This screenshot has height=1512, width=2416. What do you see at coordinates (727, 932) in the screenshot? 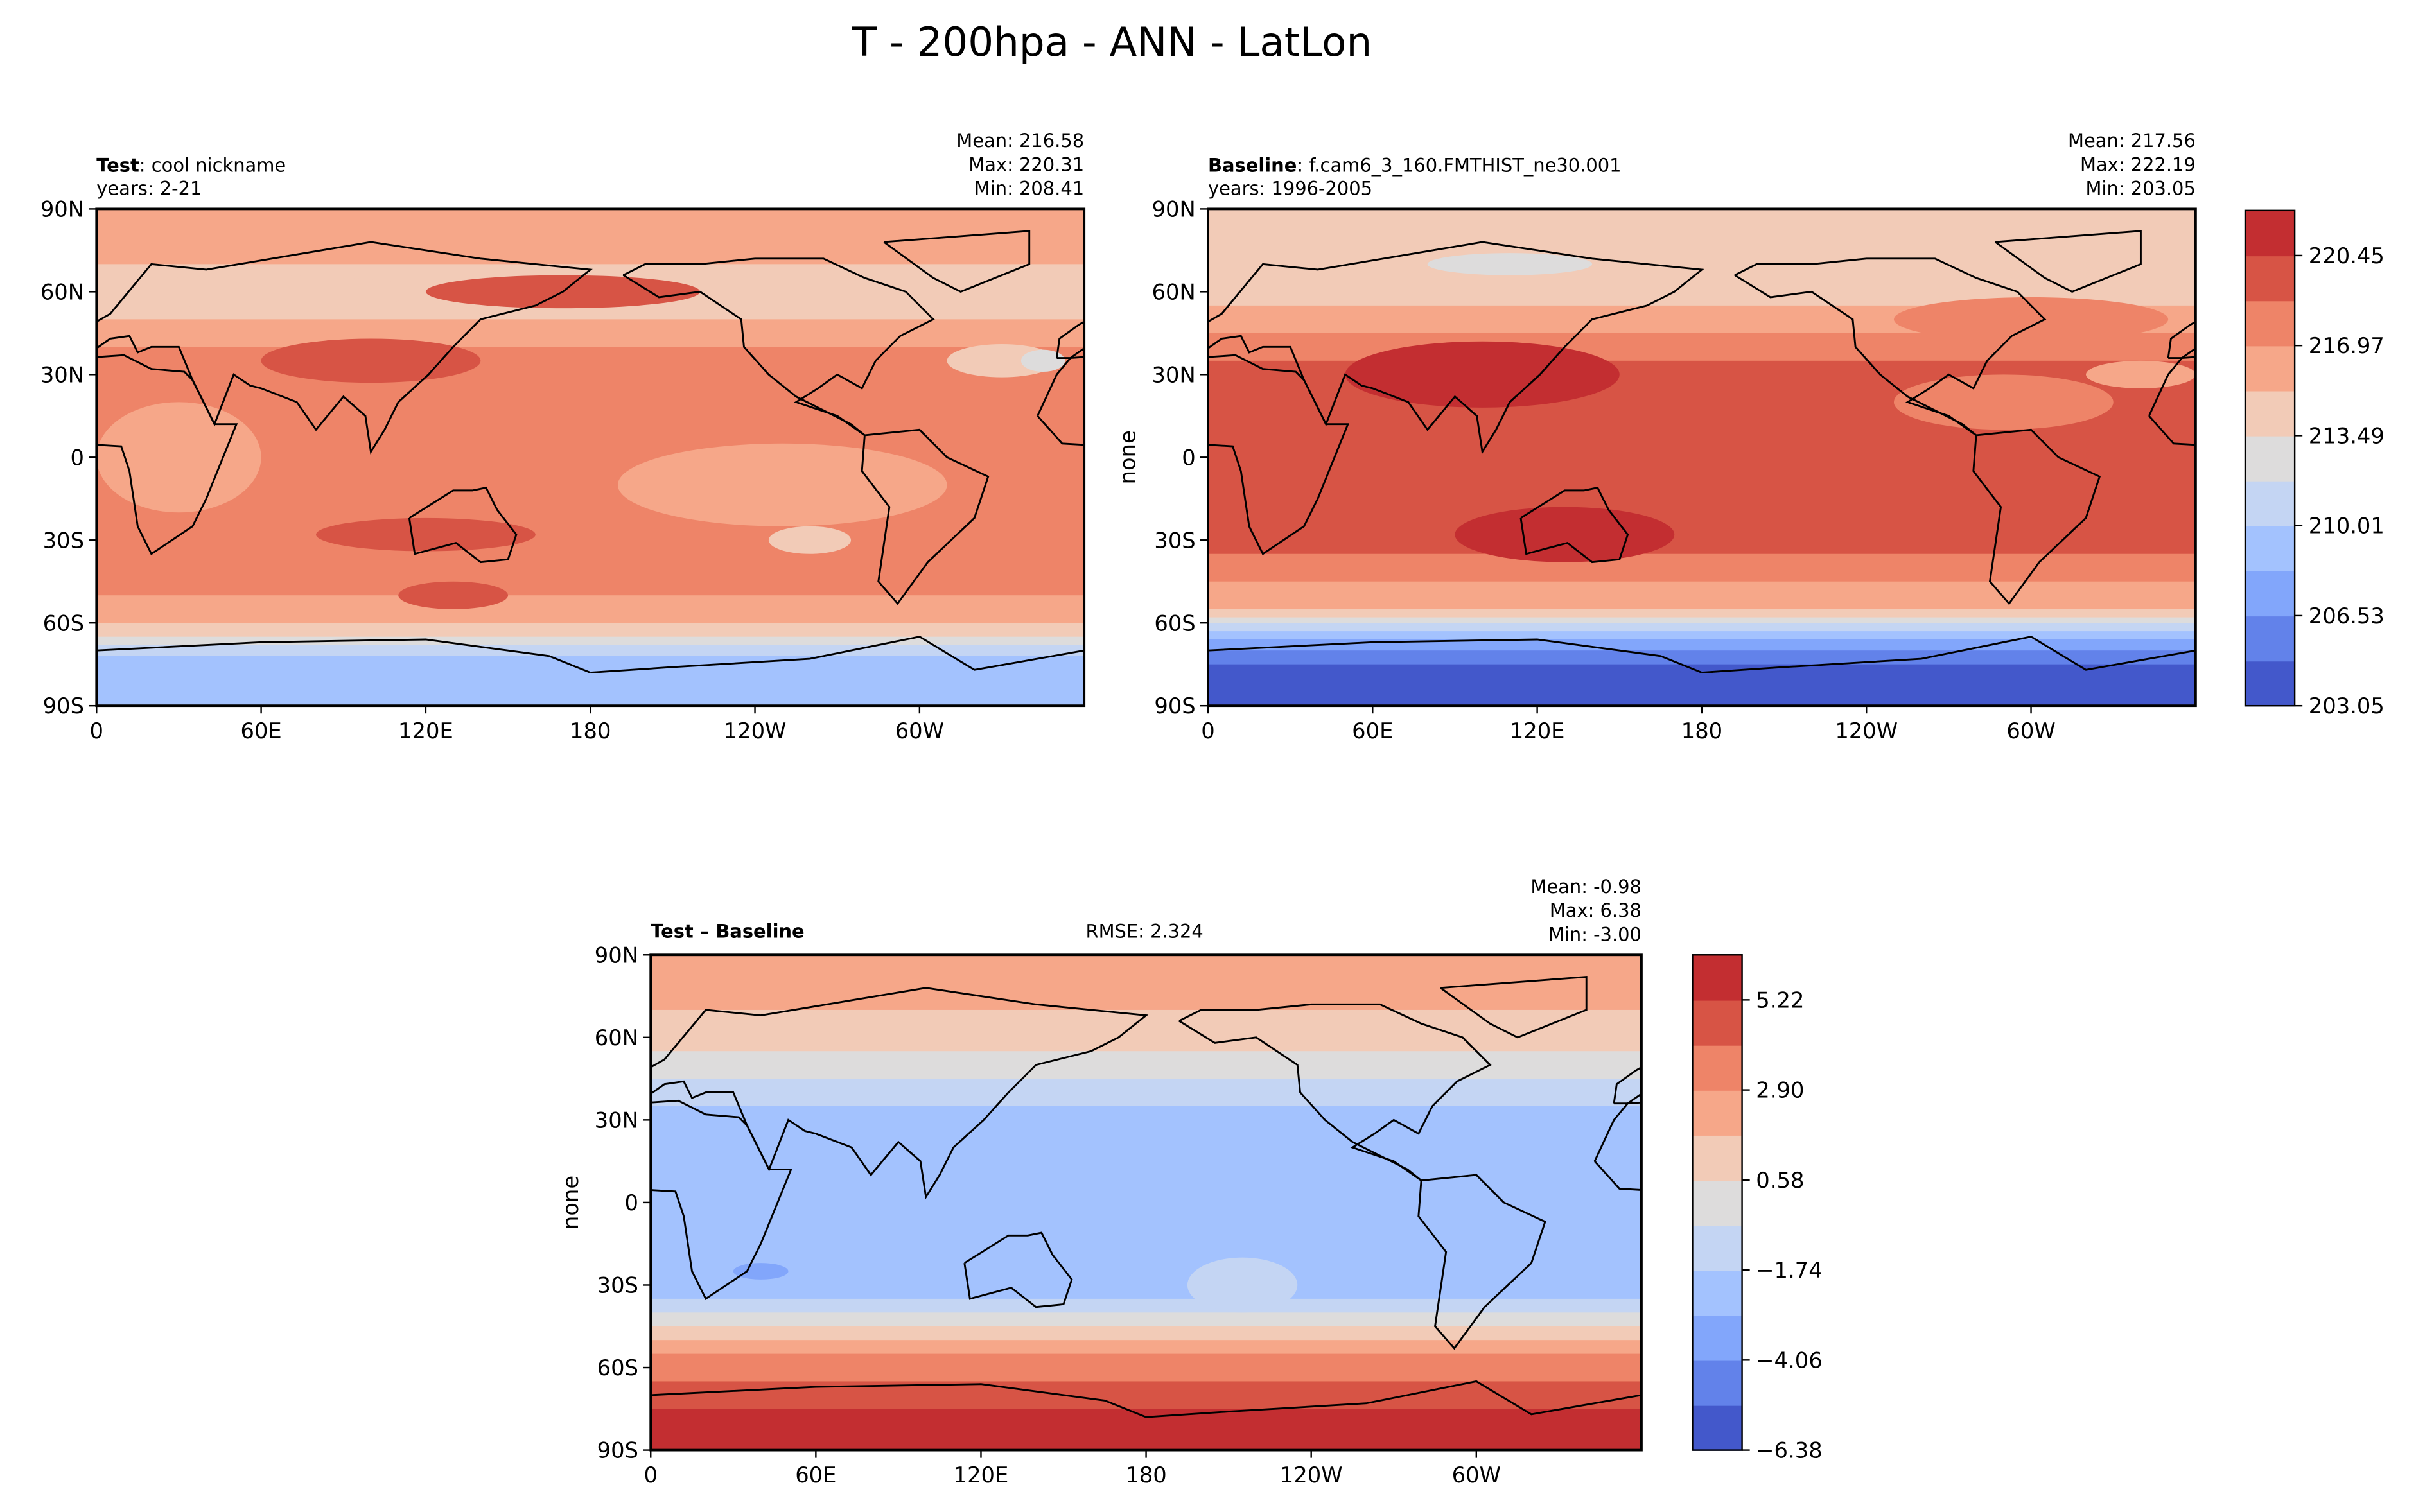
I see `panel-label: Test – Baseline` at bounding box center [727, 932].